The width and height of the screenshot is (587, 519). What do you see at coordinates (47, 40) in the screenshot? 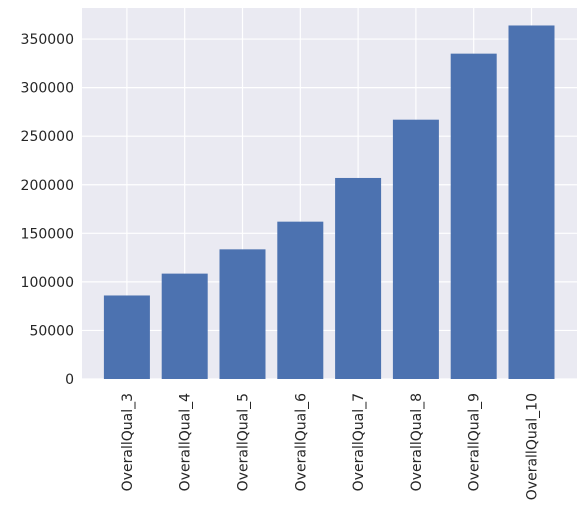
I see `y-tick-label: 350000` at bounding box center [47, 40].